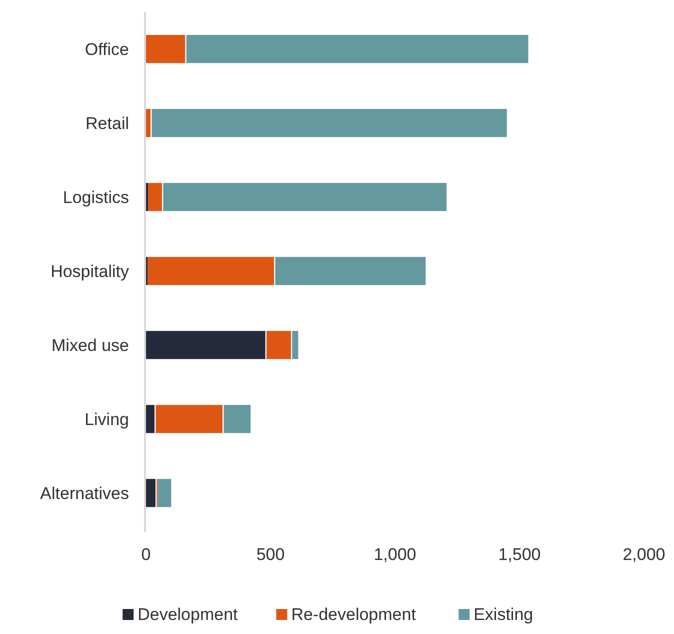 Image resolution: width=674 pixels, height=634 pixels. What do you see at coordinates (146, 554) in the screenshot?
I see `x-tick-label: 0` at bounding box center [146, 554].